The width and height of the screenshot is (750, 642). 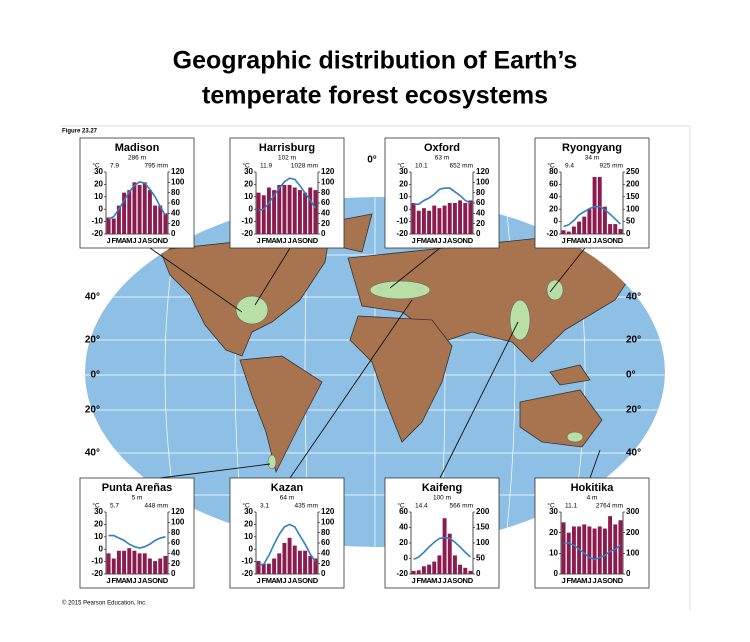 What do you see at coordinates (175, 223) in the screenshot?
I see `y2-tick-label: 20` at bounding box center [175, 223].